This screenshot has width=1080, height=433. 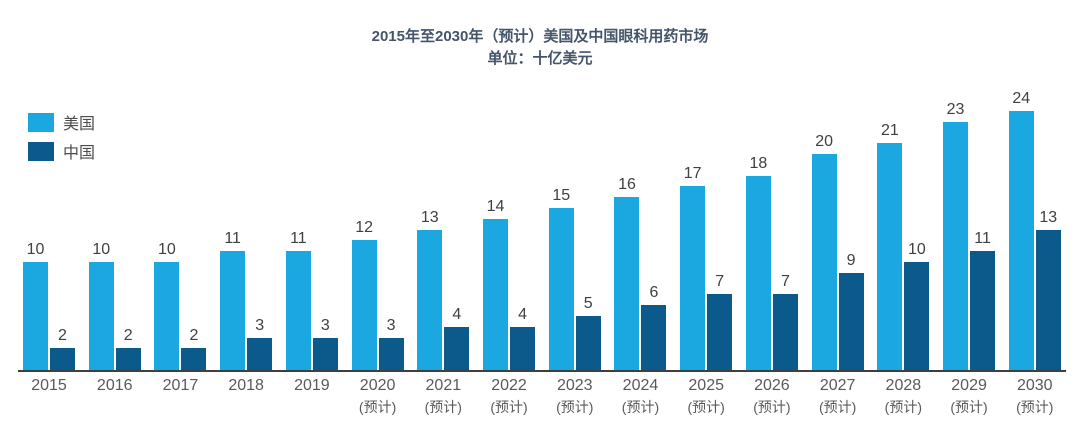 What do you see at coordinates (509, 385) in the screenshot?
I see `x-axis-label: 2022` at bounding box center [509, 385].